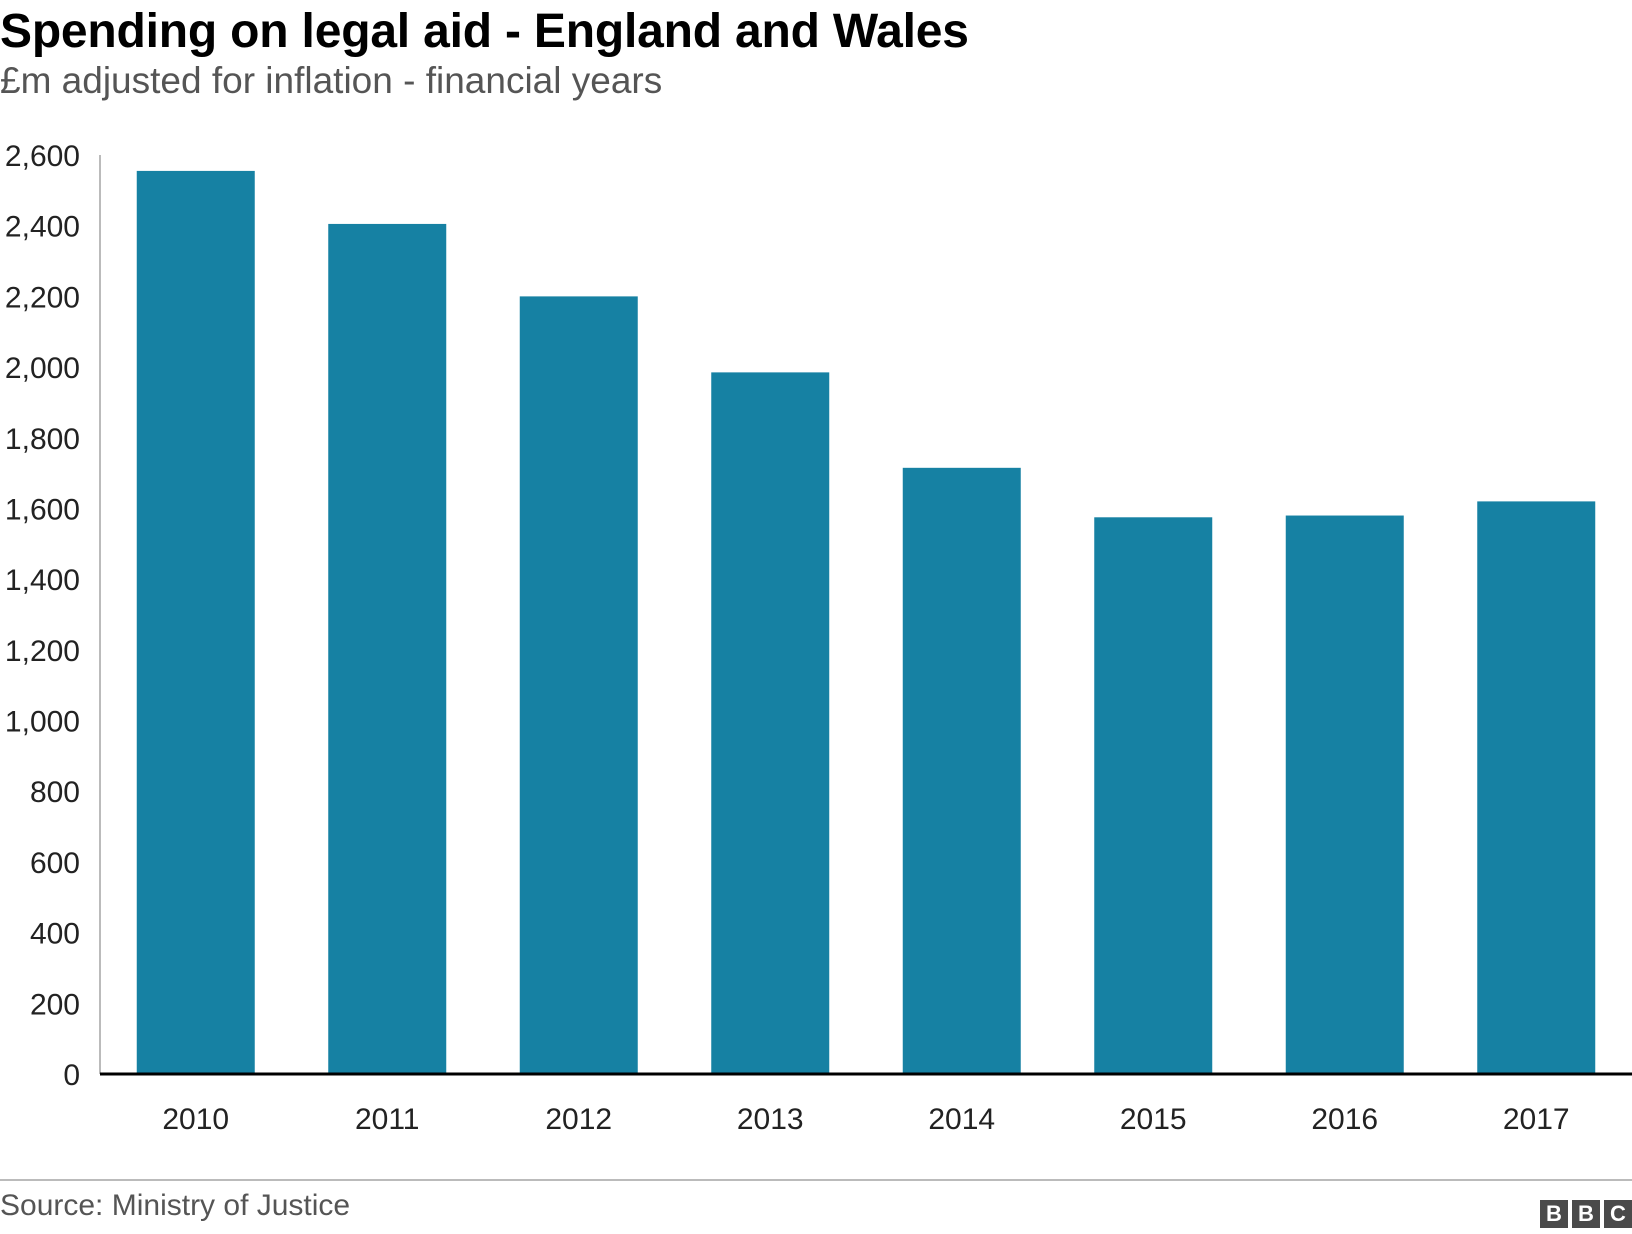 This screenshot has width=1632, height=1234. Describe the element at coordinates (175, 1205) in the screenshot. I see `source-note: Source: Ministry of Justice` at that location.